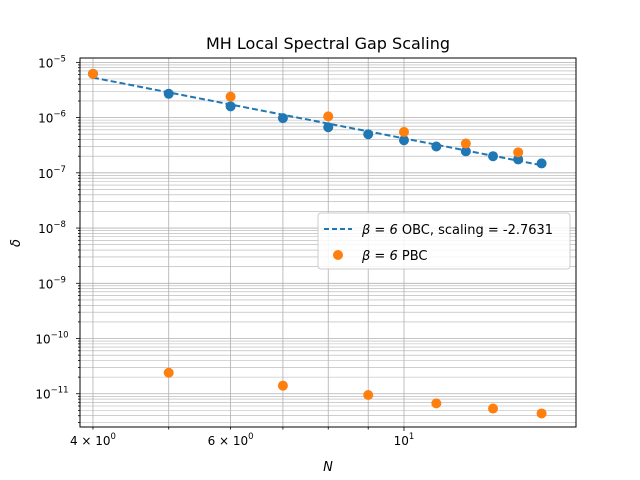  I want to click on x-tick-label: 6 × 100, so click(231, 440).